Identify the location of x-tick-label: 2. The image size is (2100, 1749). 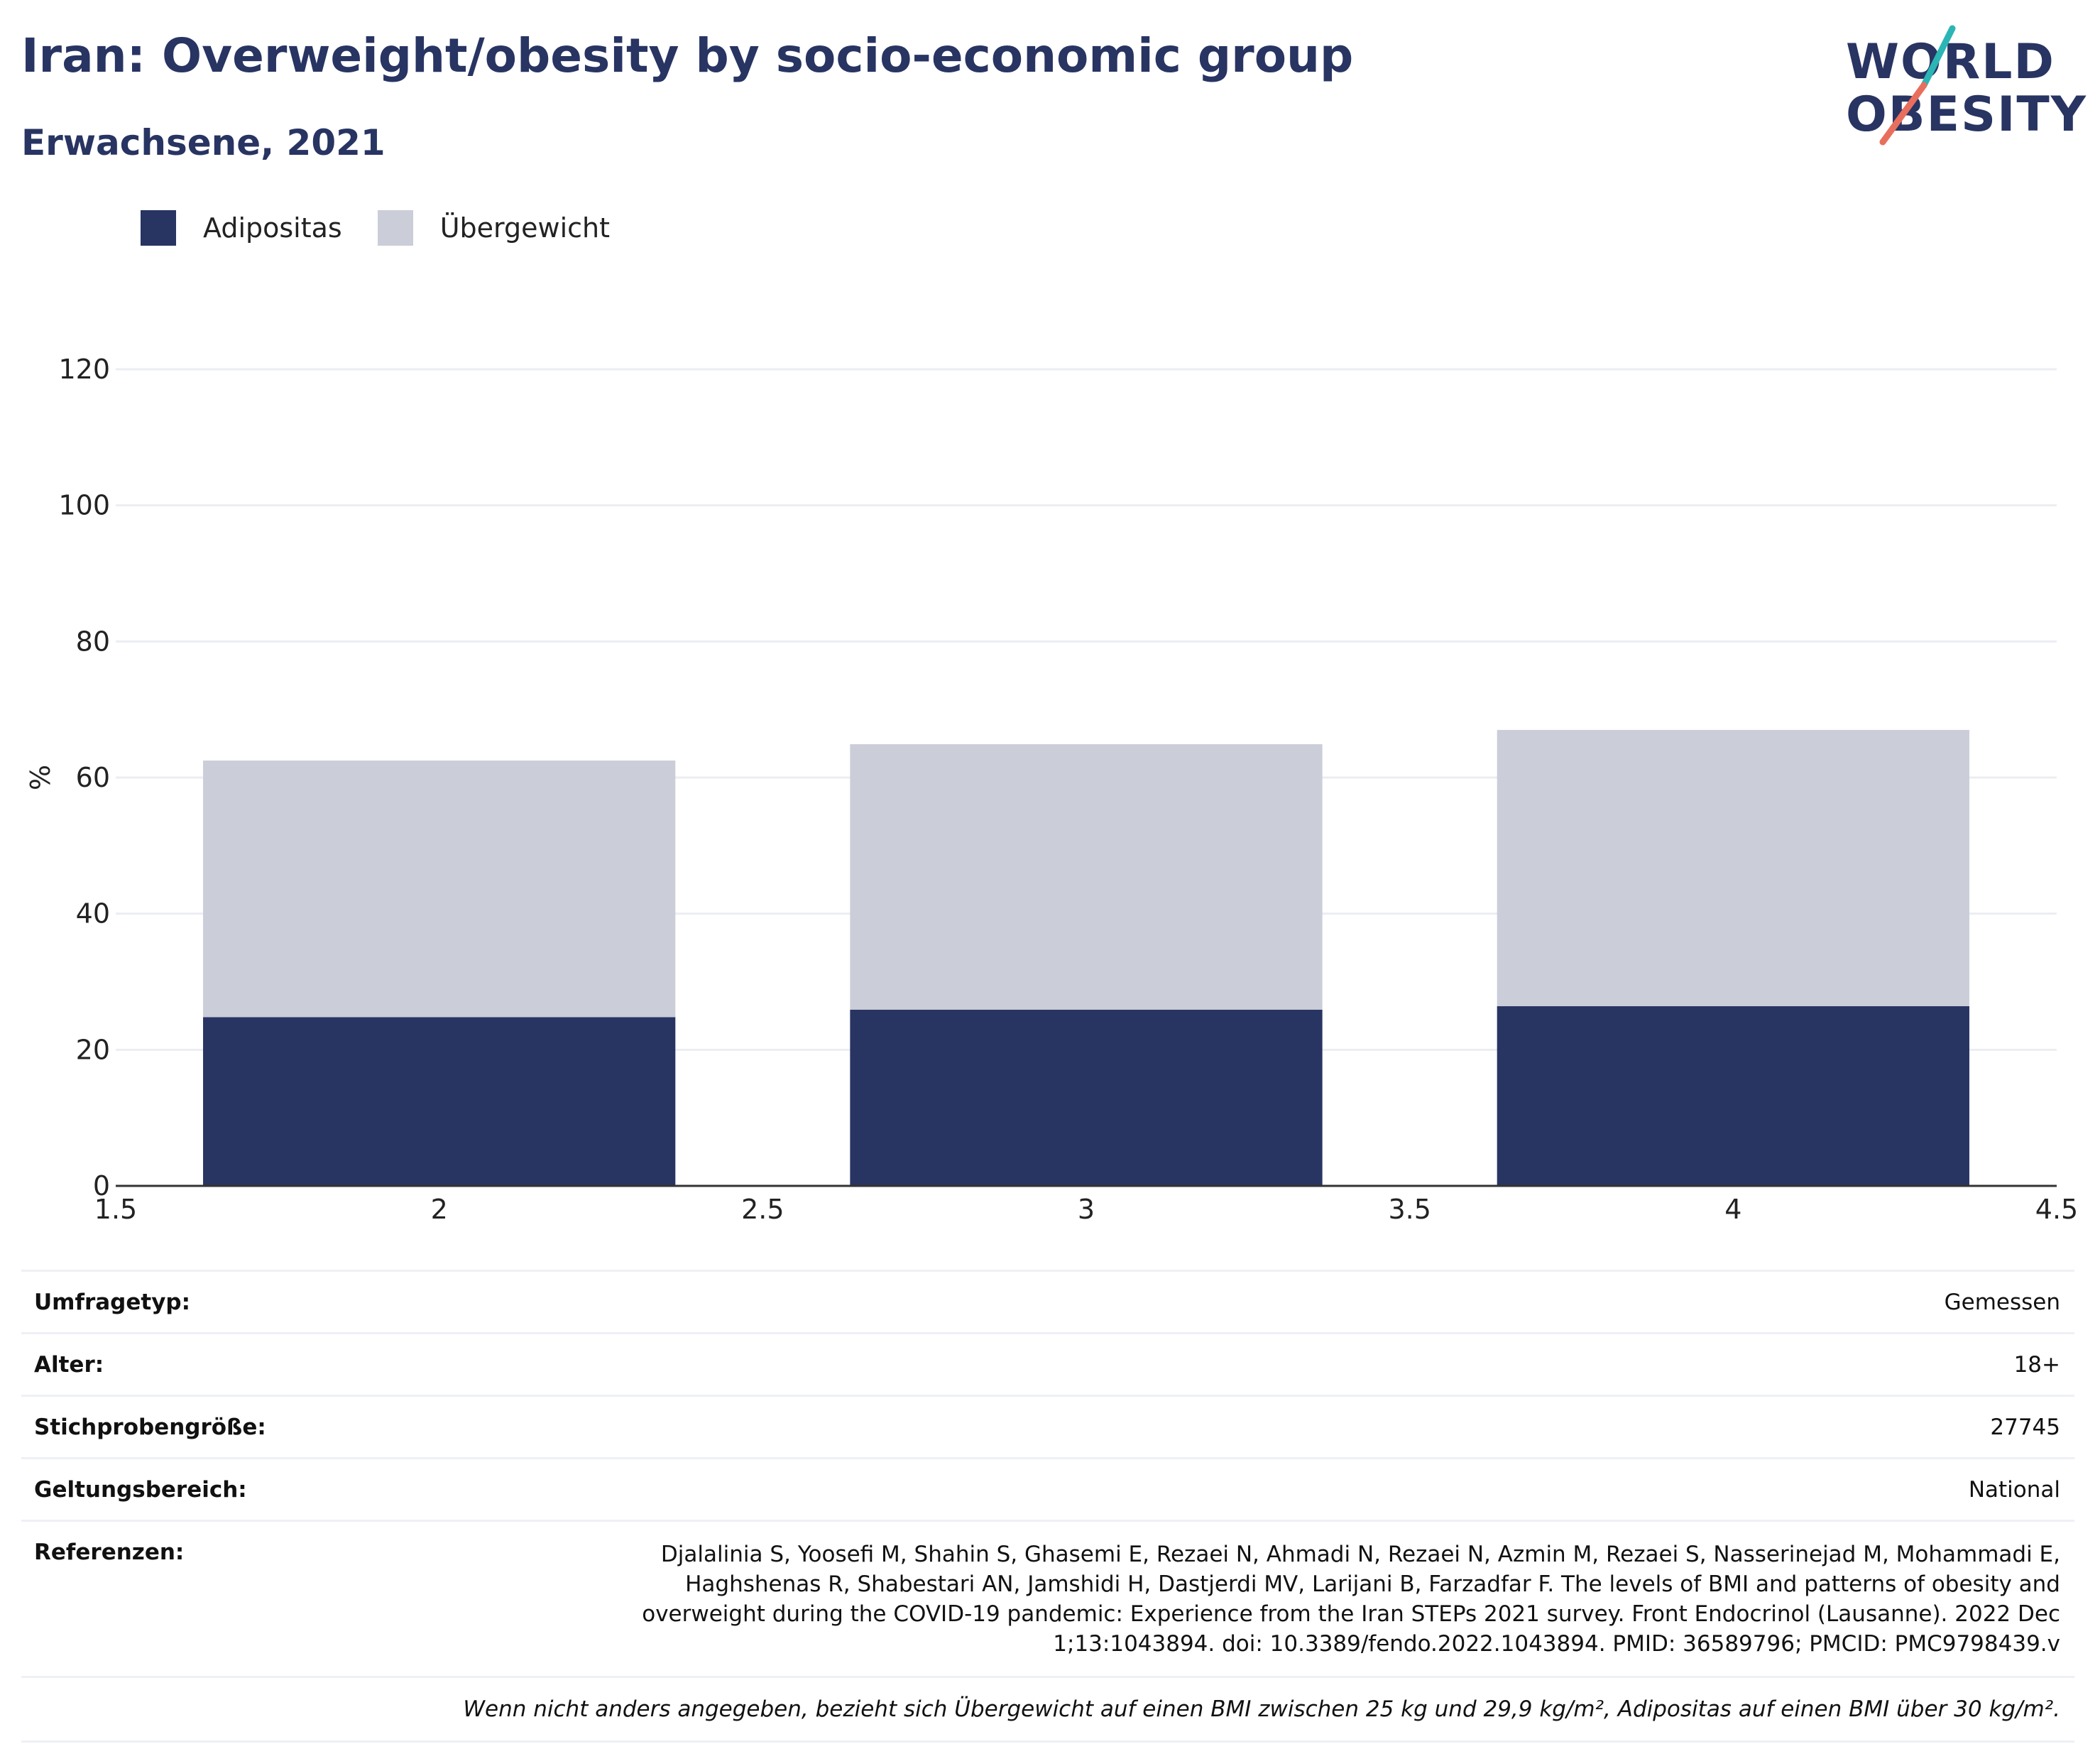
(439, 1209).